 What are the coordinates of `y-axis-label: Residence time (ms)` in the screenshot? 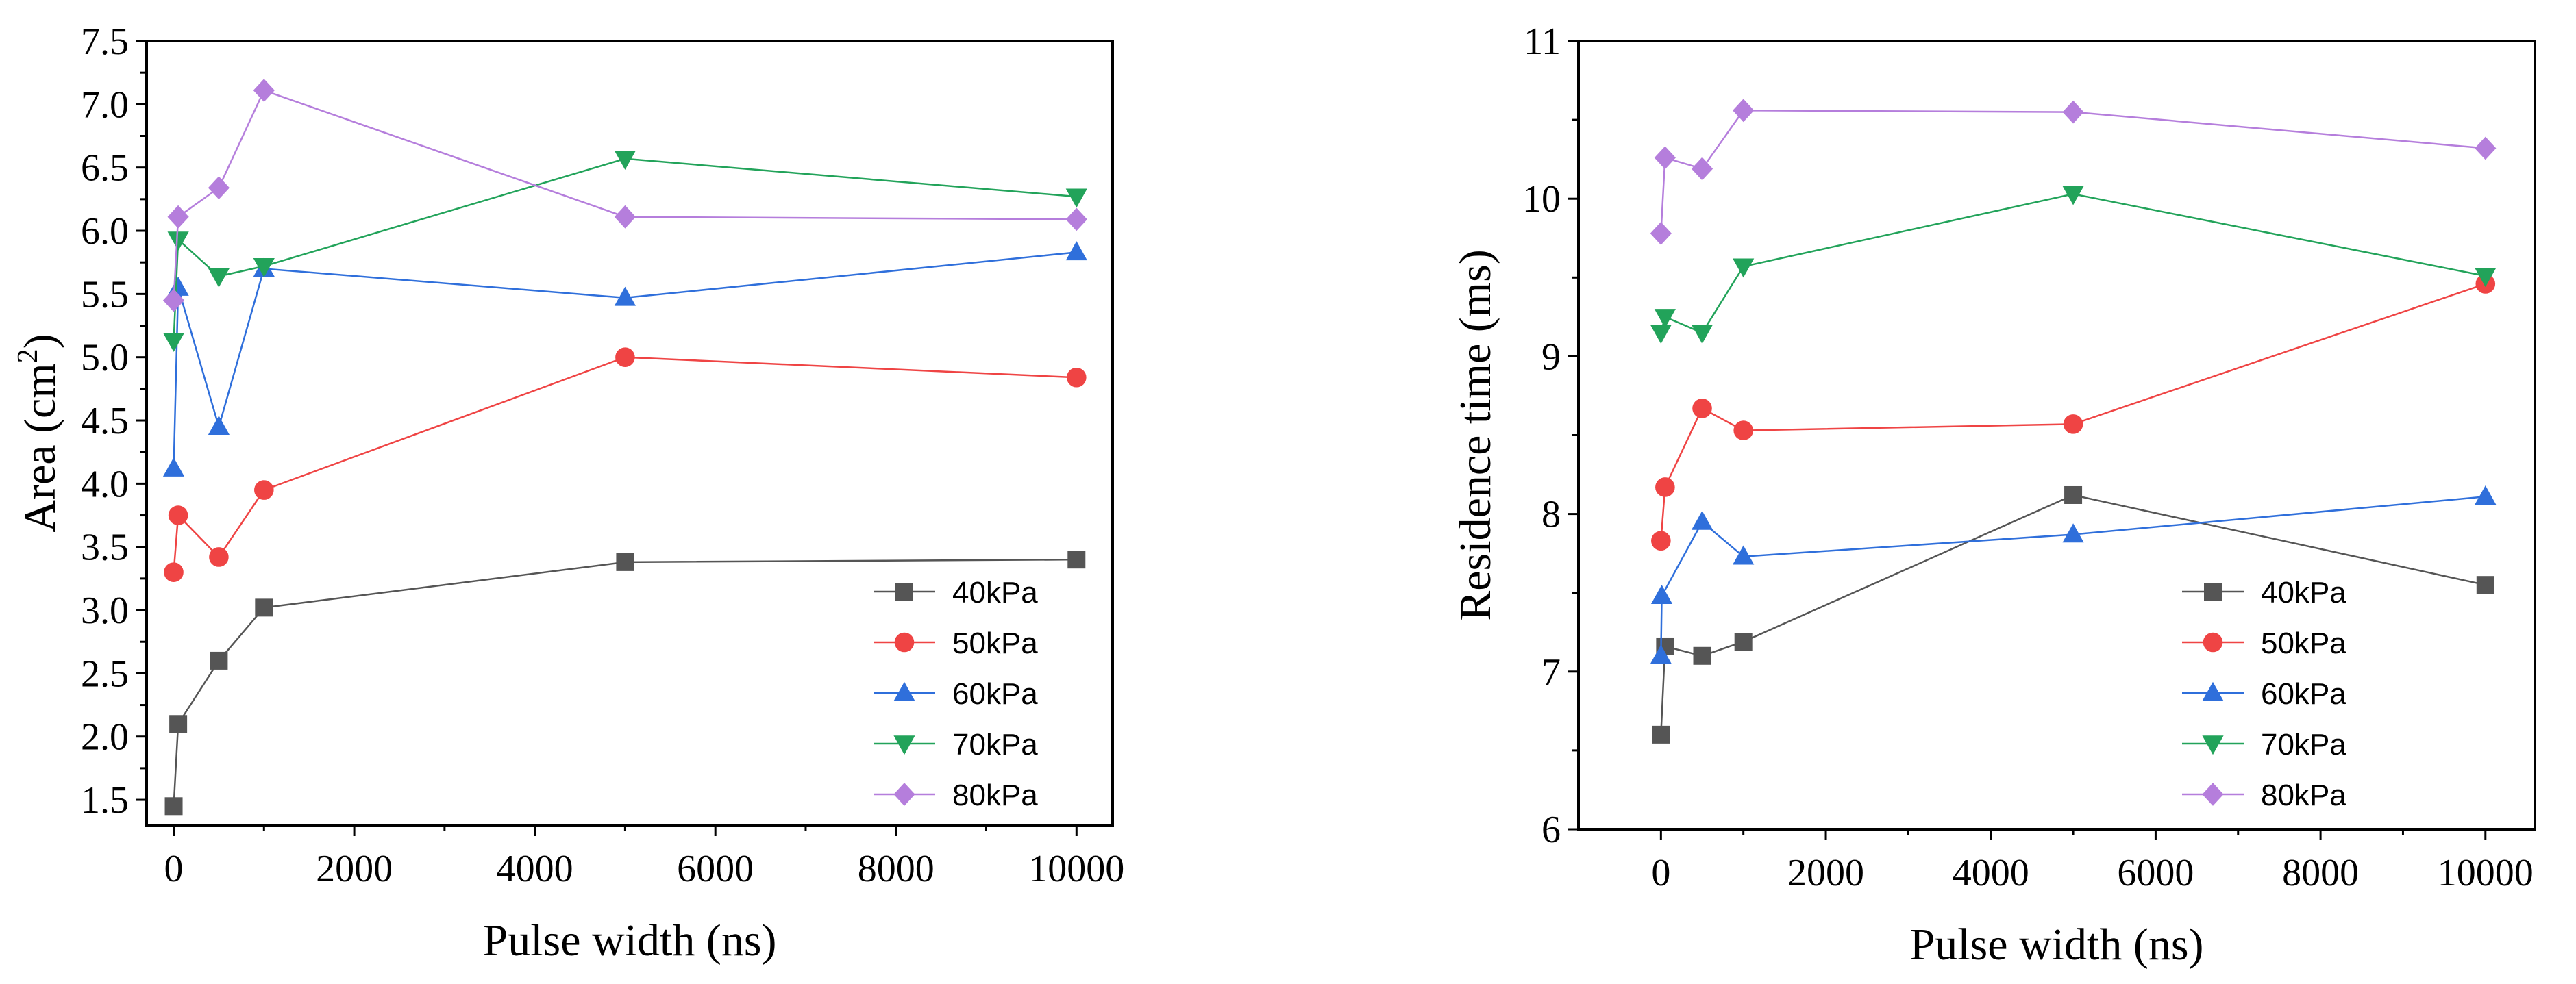 It's located at (1475, 435).